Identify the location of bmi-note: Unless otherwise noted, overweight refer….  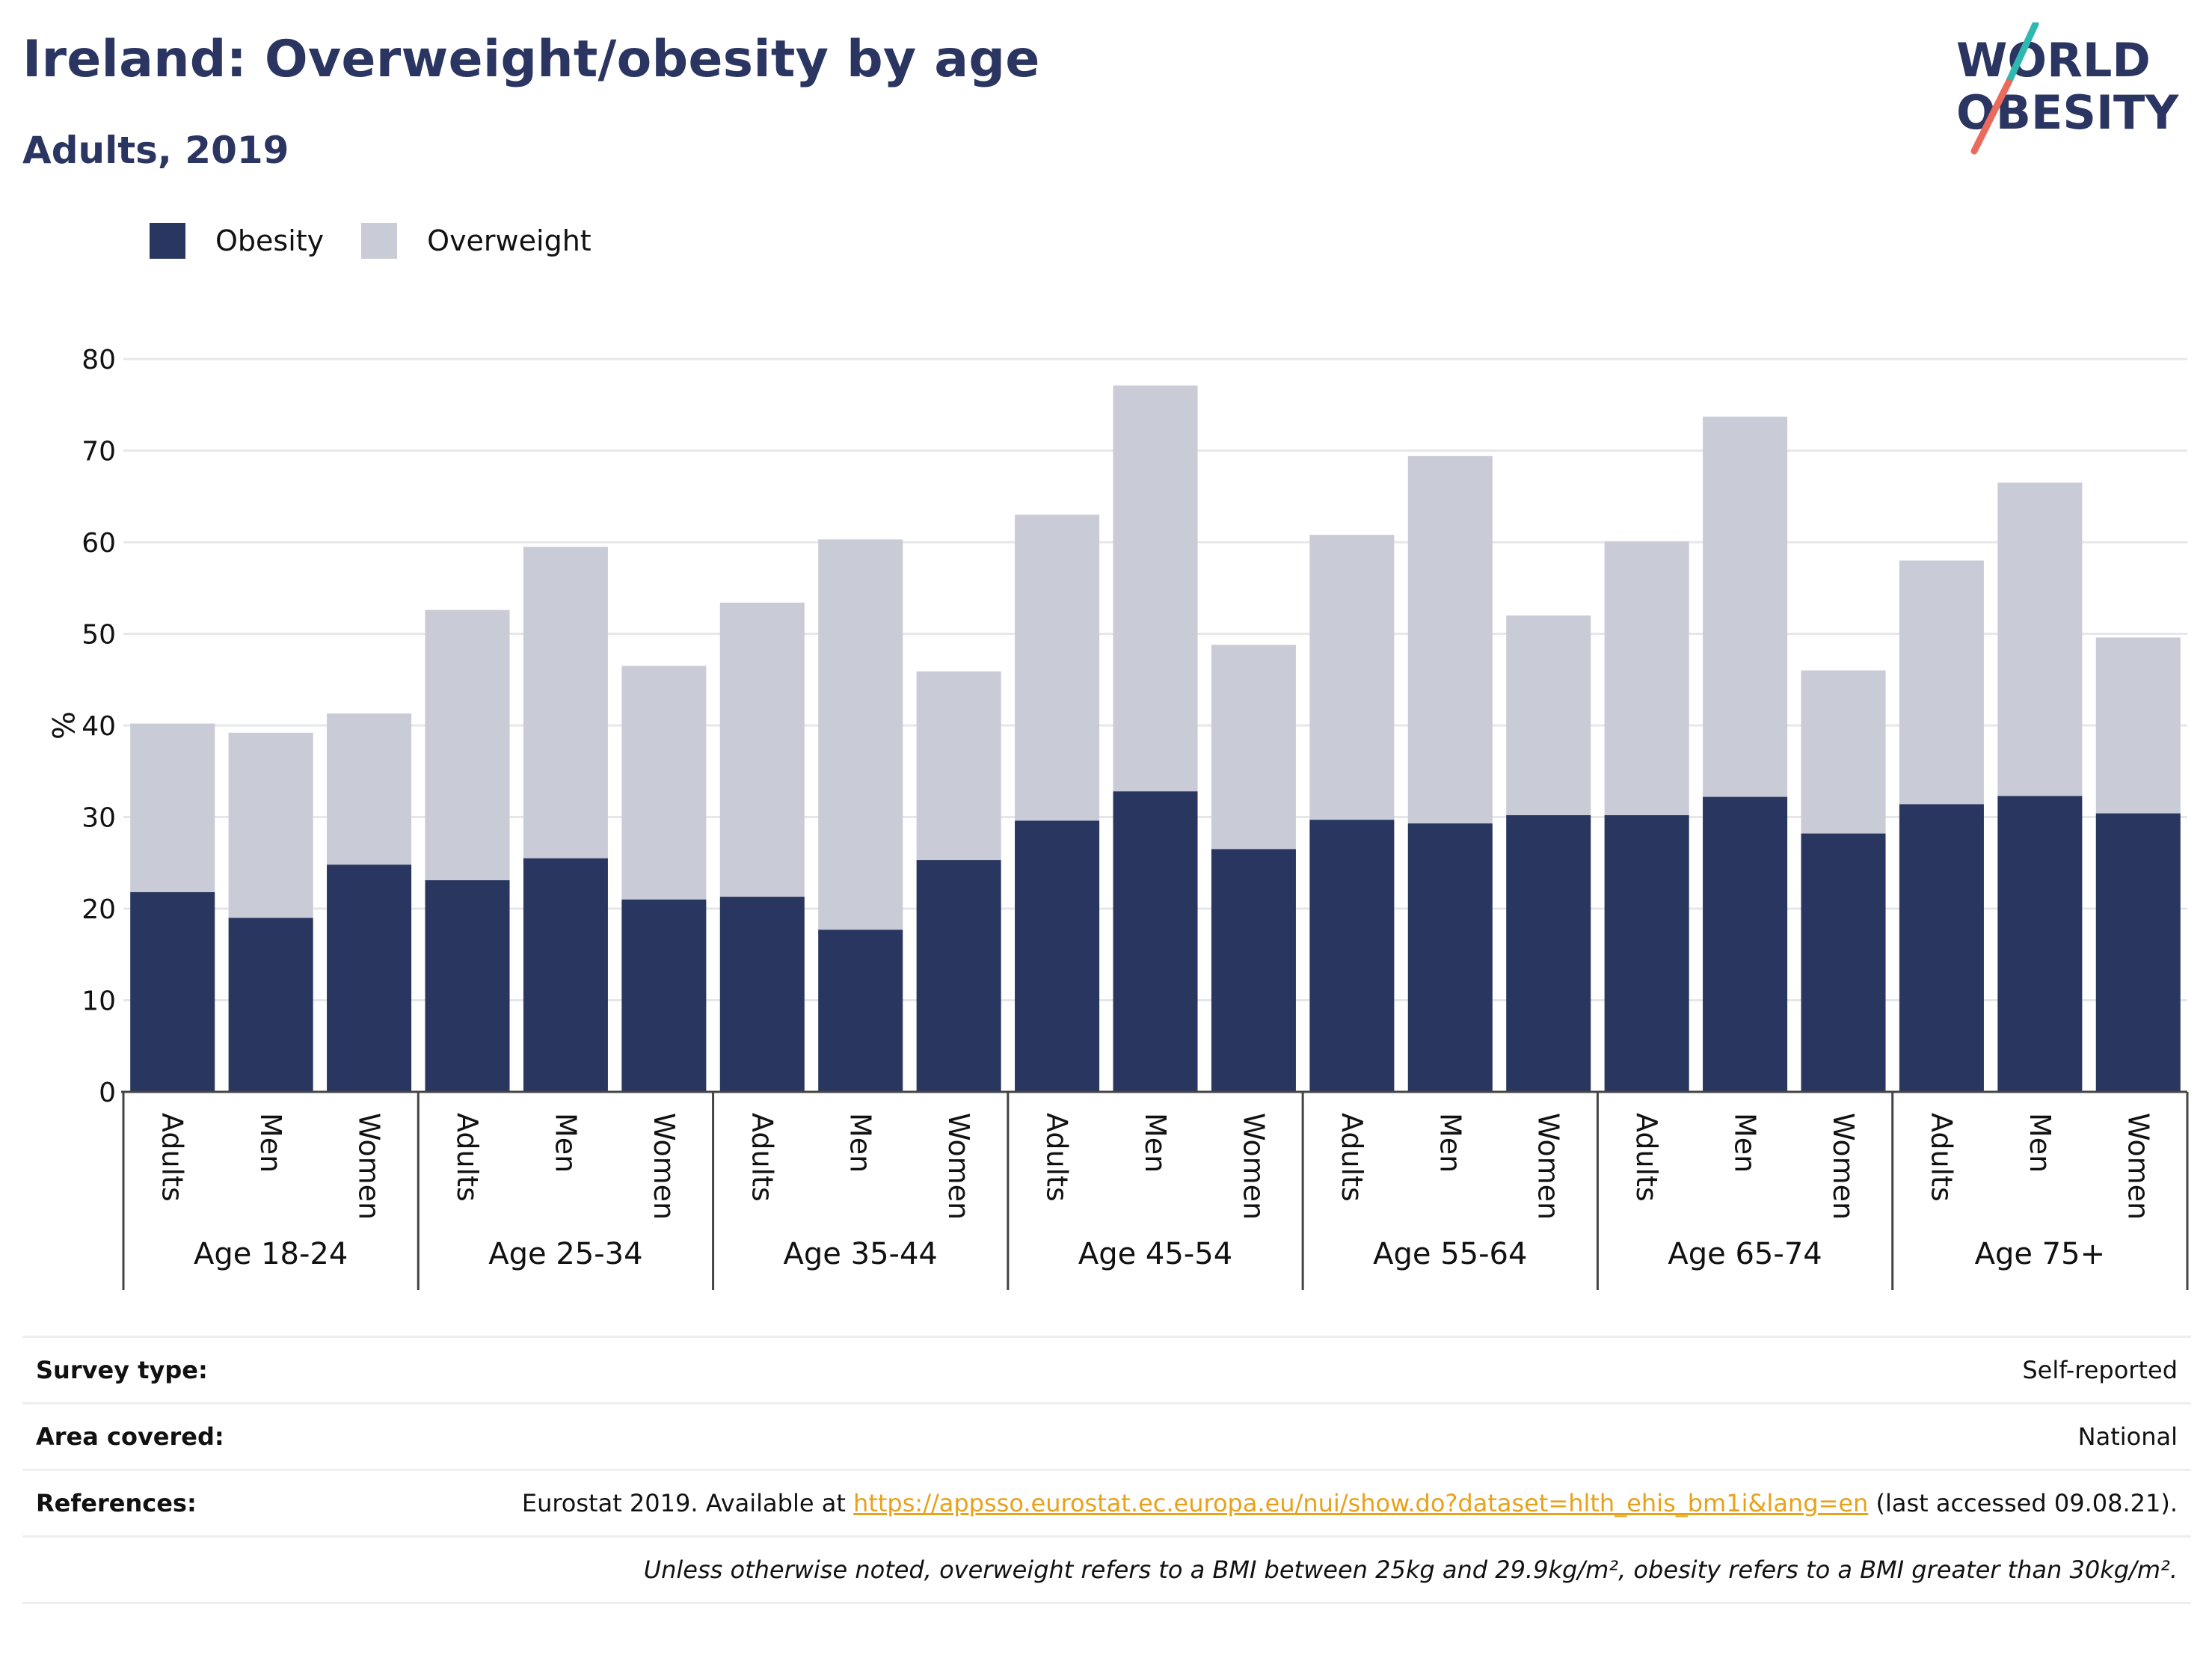
(1106, 1569).